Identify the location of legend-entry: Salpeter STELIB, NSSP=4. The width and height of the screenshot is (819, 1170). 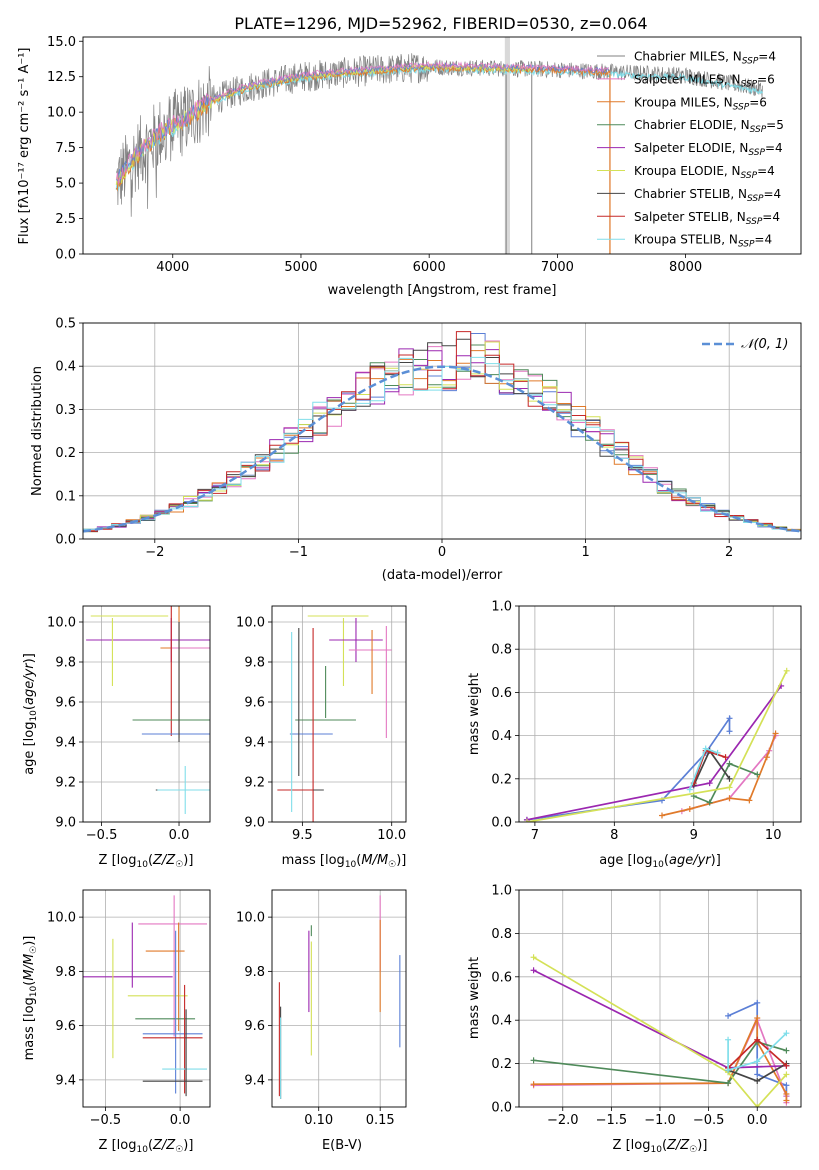
(707, 218).